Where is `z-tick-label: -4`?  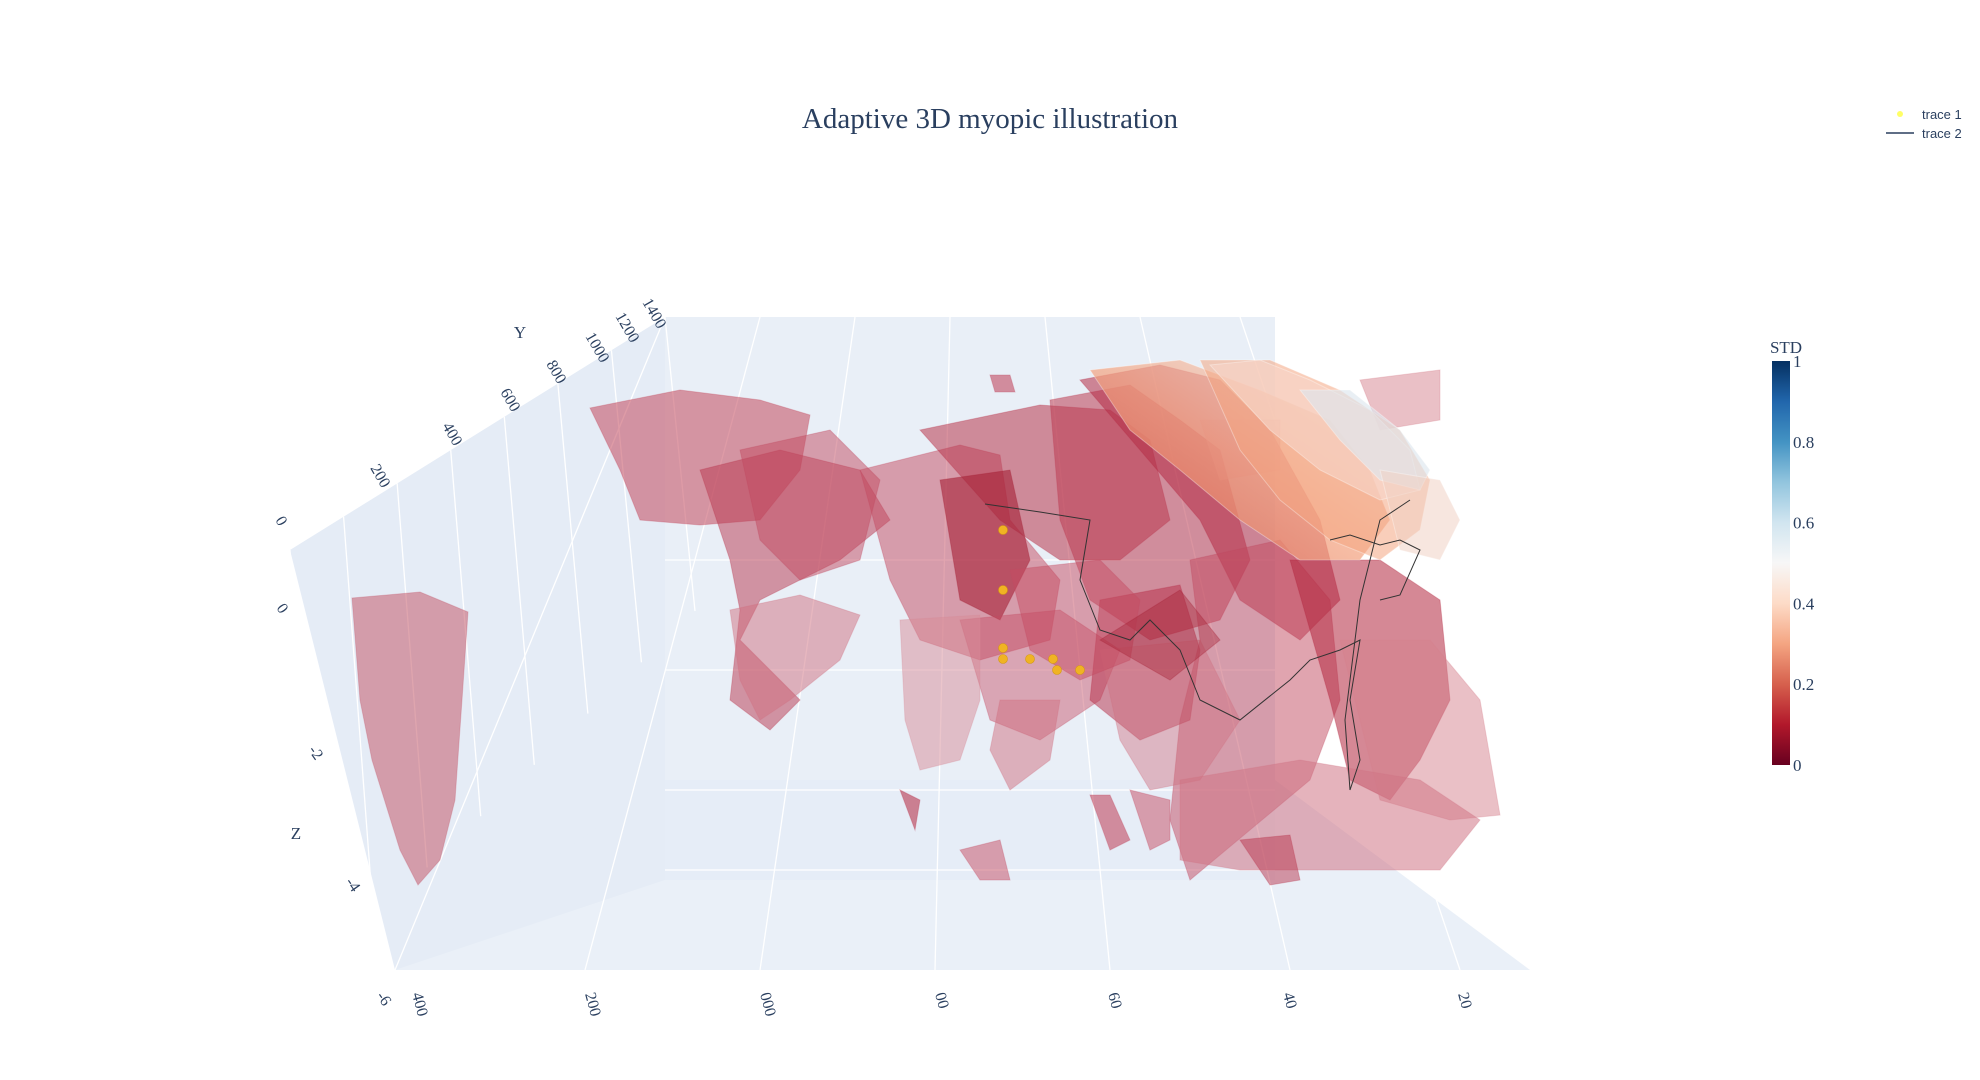
z-tick-label: -4 is located at coordinates (353, 885).